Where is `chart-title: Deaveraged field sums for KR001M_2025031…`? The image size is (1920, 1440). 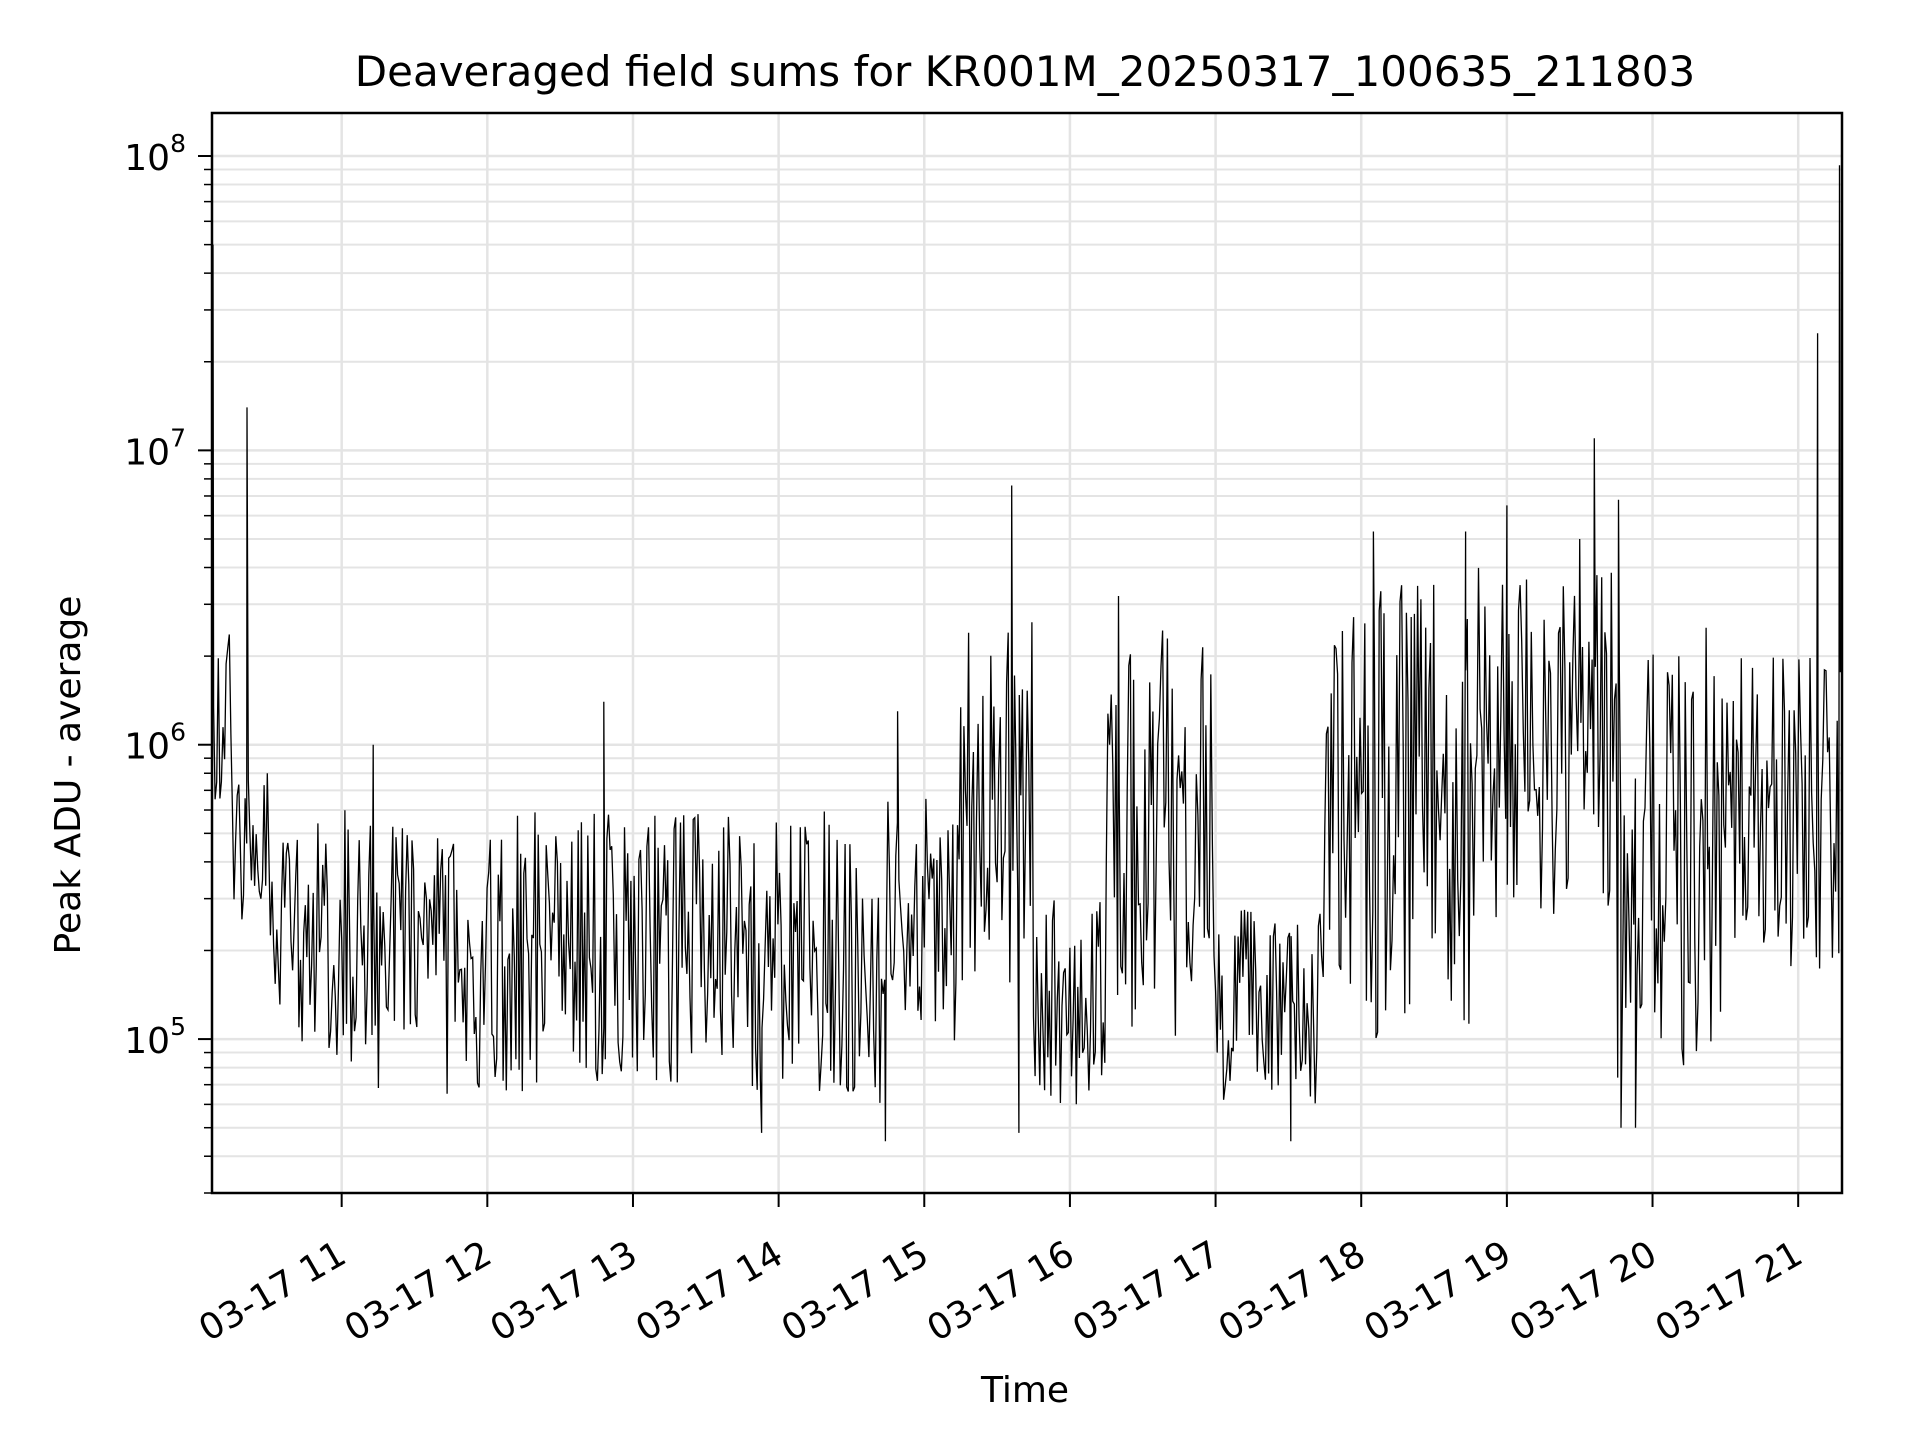 chart-title: Deaveraged field sums for KR001M_2025031… is located at coordinates (1025, 71).